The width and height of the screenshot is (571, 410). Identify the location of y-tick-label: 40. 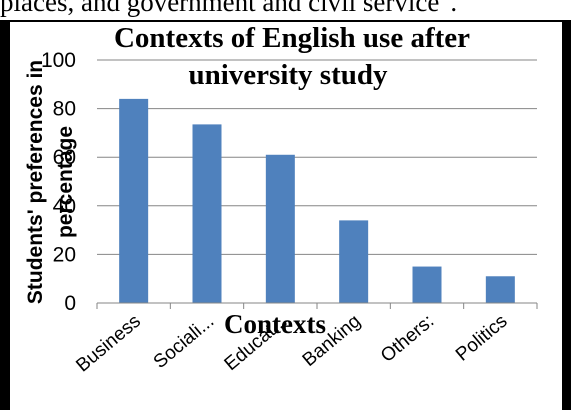
(64, 206).